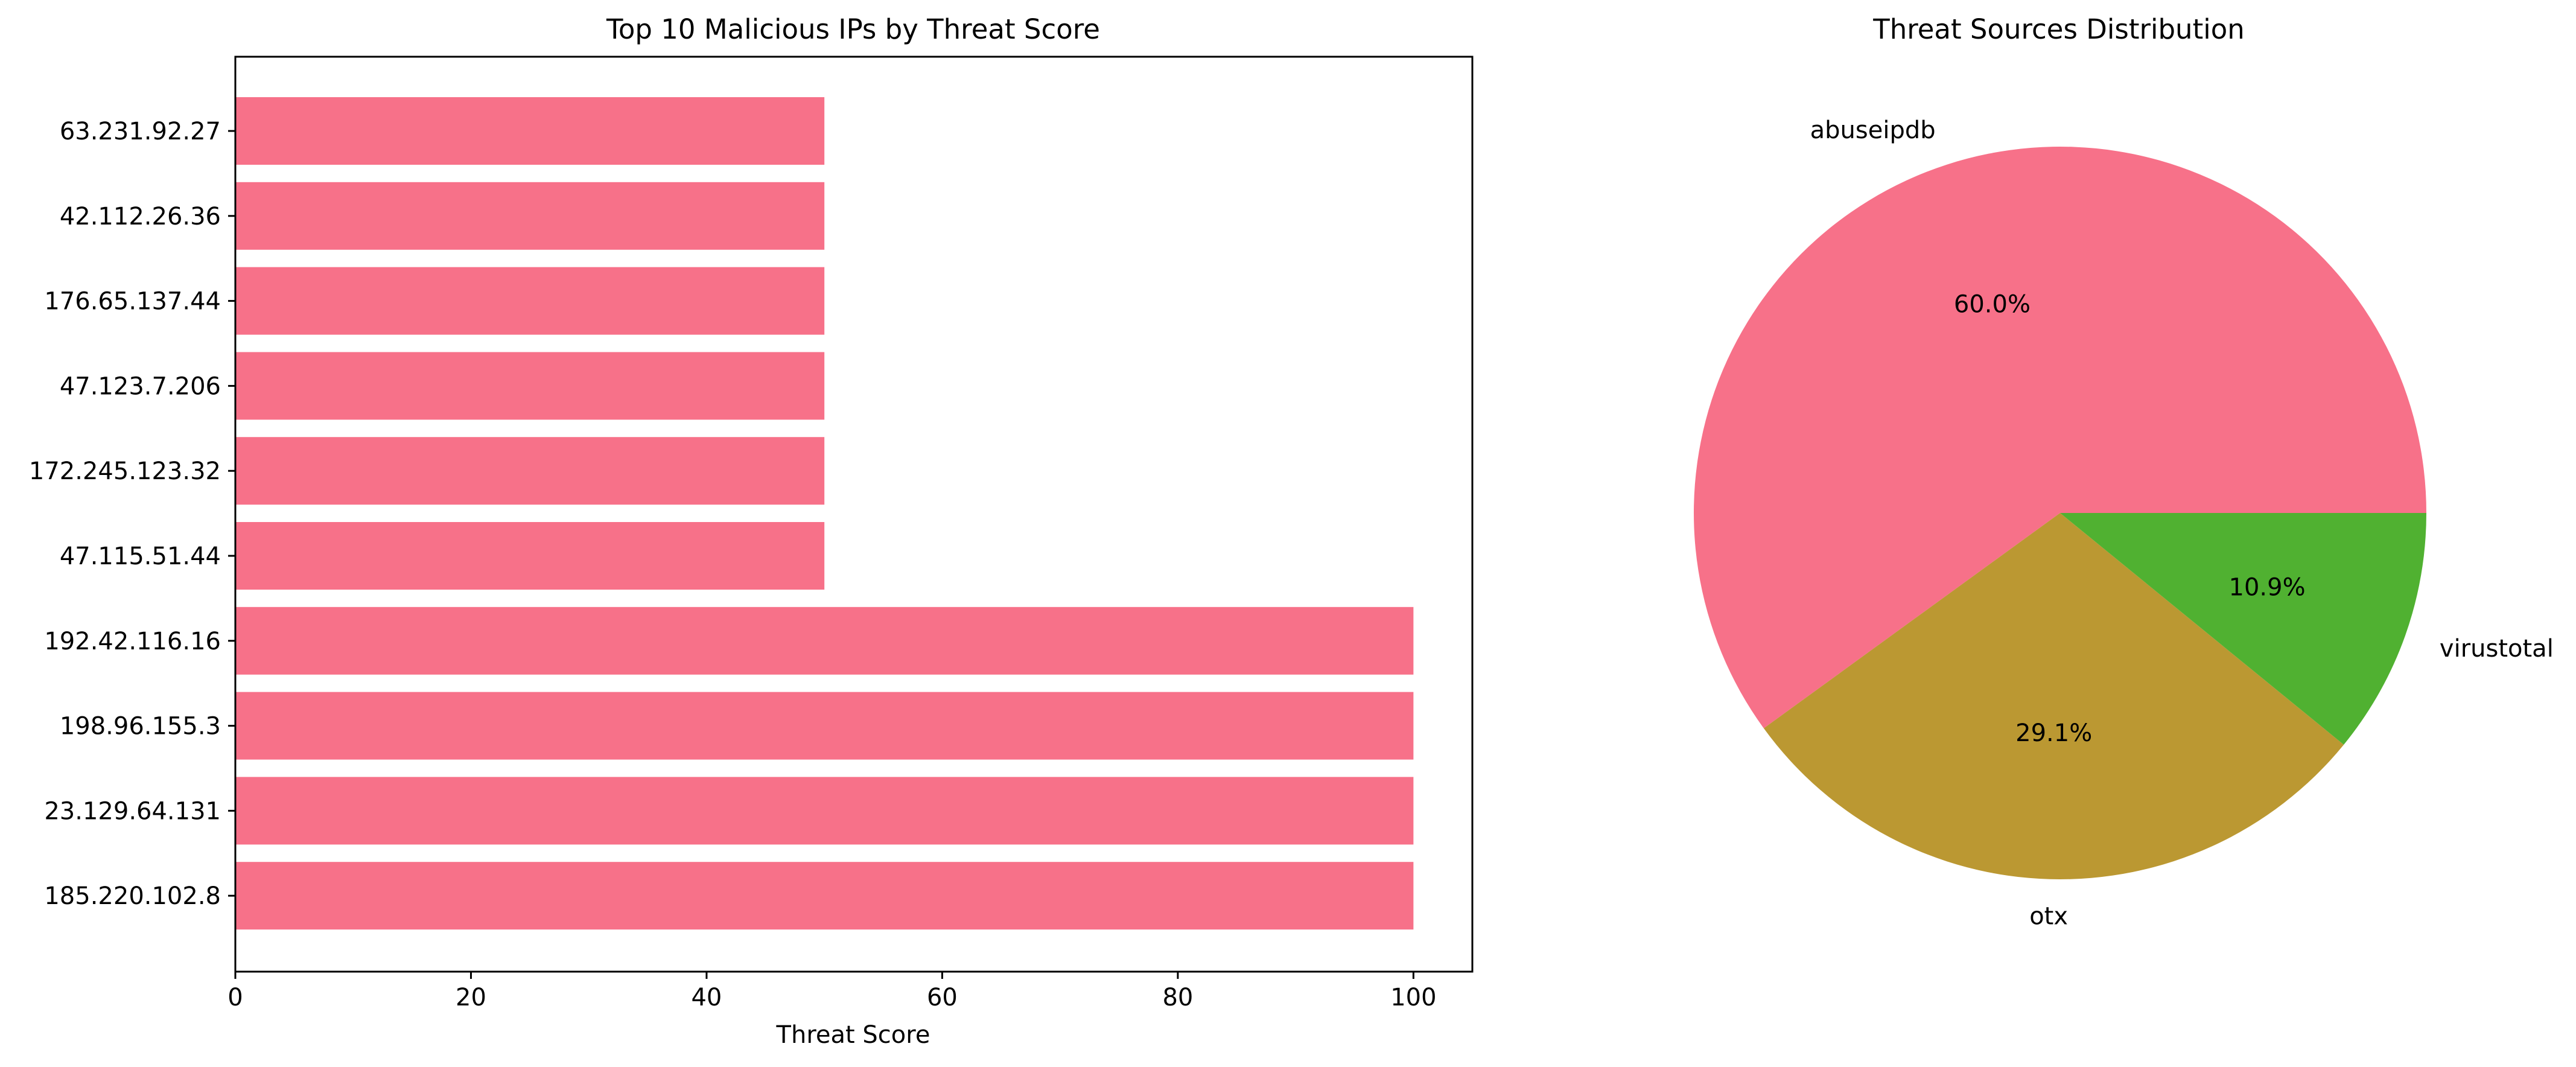  I want to click on pie-percent-label: 10.9%, so click(2268, 587).